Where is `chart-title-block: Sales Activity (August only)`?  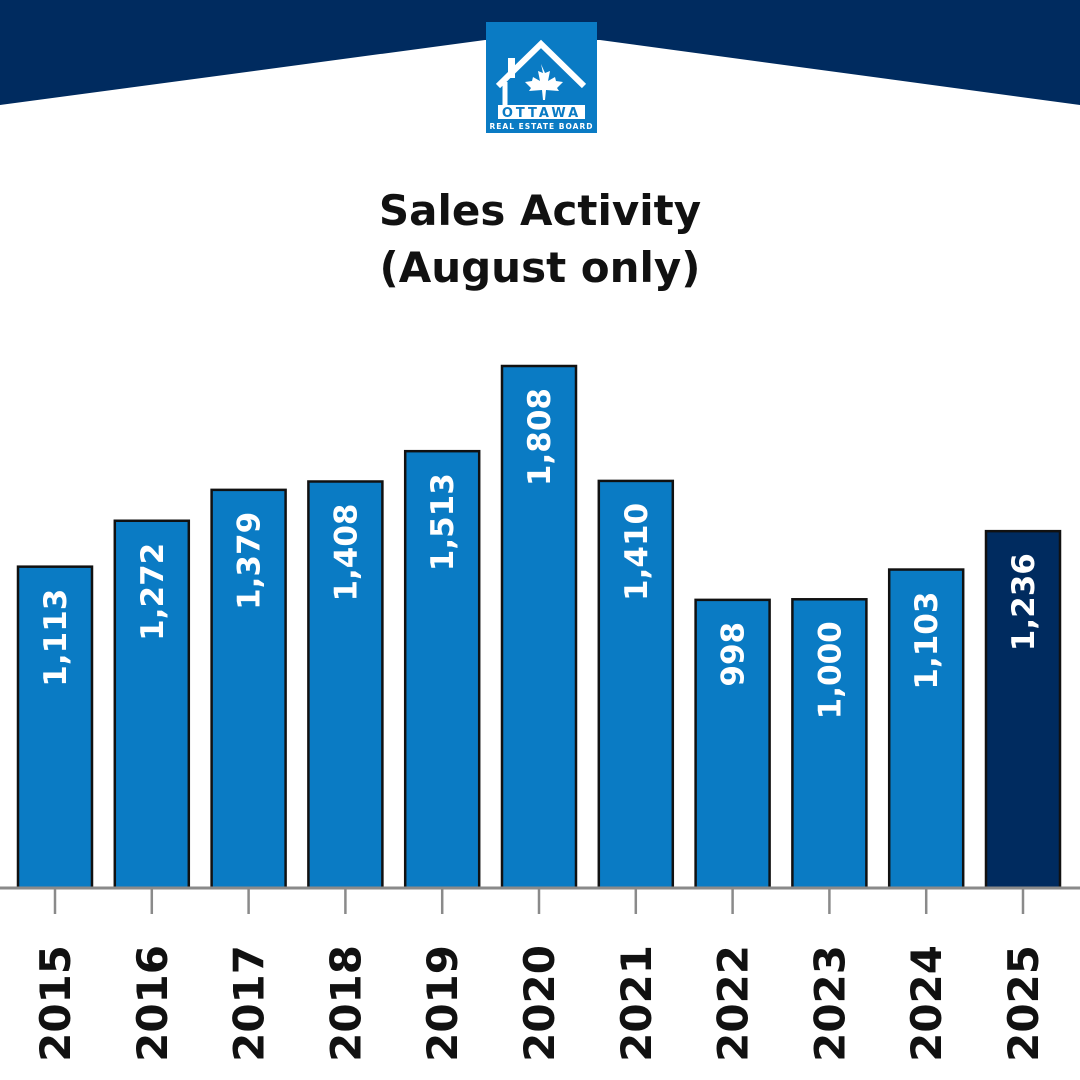 chart-title-block: Sales Activity (August only) is located at coordinates (540, 239).